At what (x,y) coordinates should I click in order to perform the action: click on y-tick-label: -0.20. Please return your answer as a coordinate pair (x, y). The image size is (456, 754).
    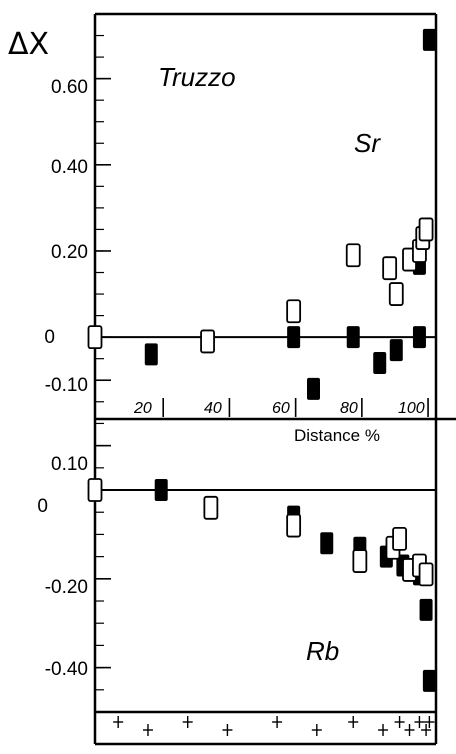
    Looking at the image, I should click on (66, 587).